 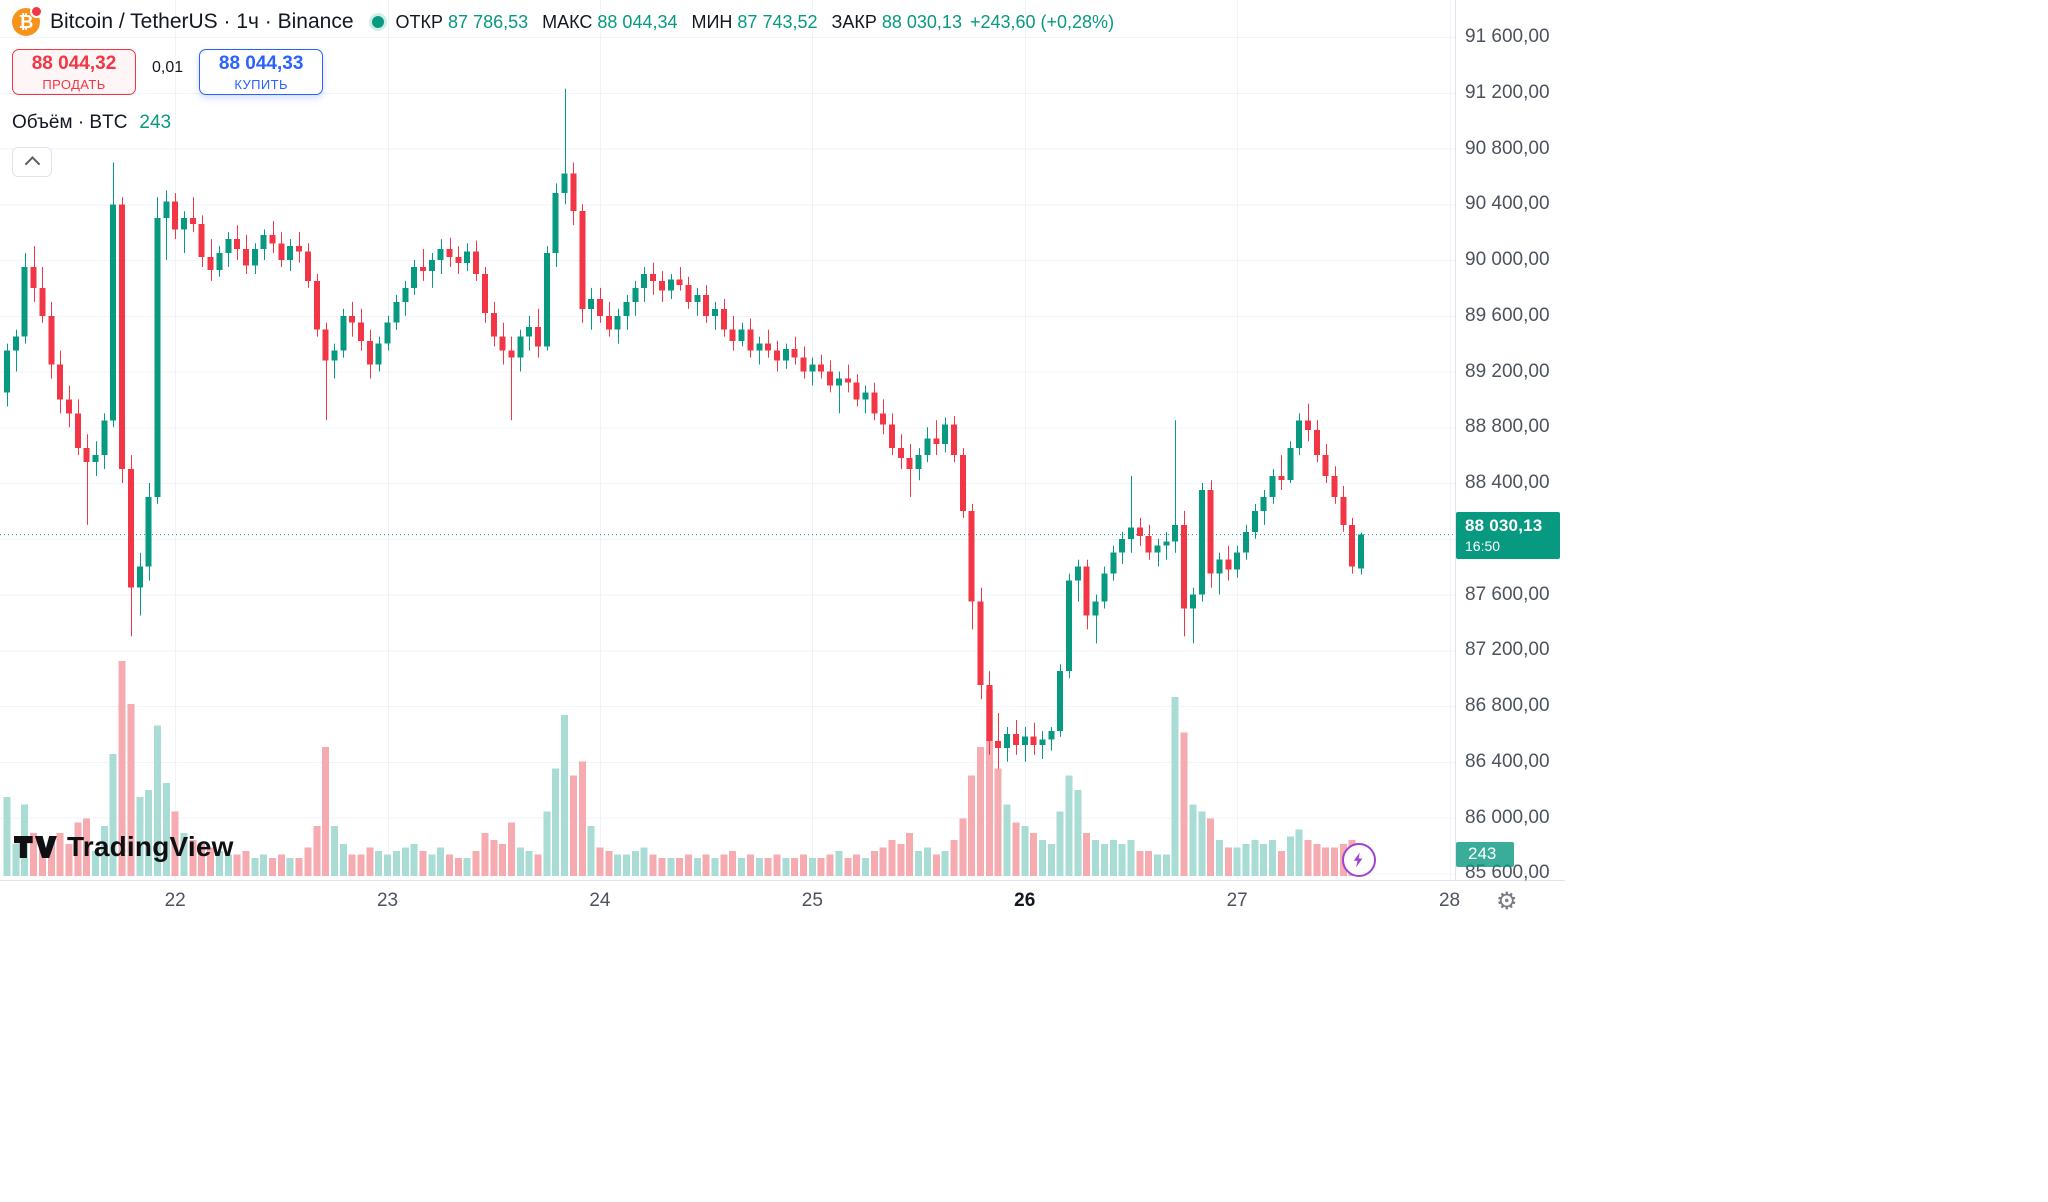 I want to click on price-scale-label: 91 600,00, so click(x=1507, y=36).